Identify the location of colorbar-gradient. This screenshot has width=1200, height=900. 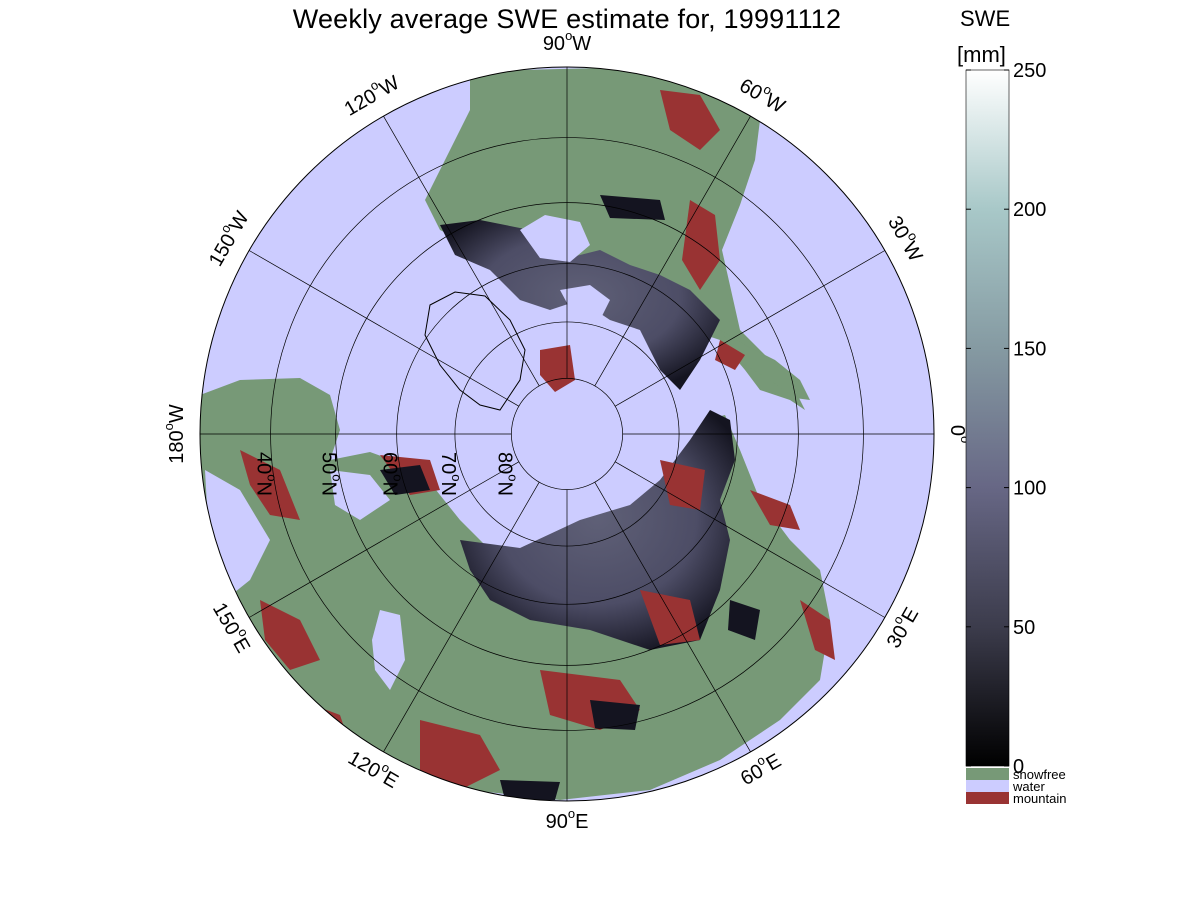
(987, 418).